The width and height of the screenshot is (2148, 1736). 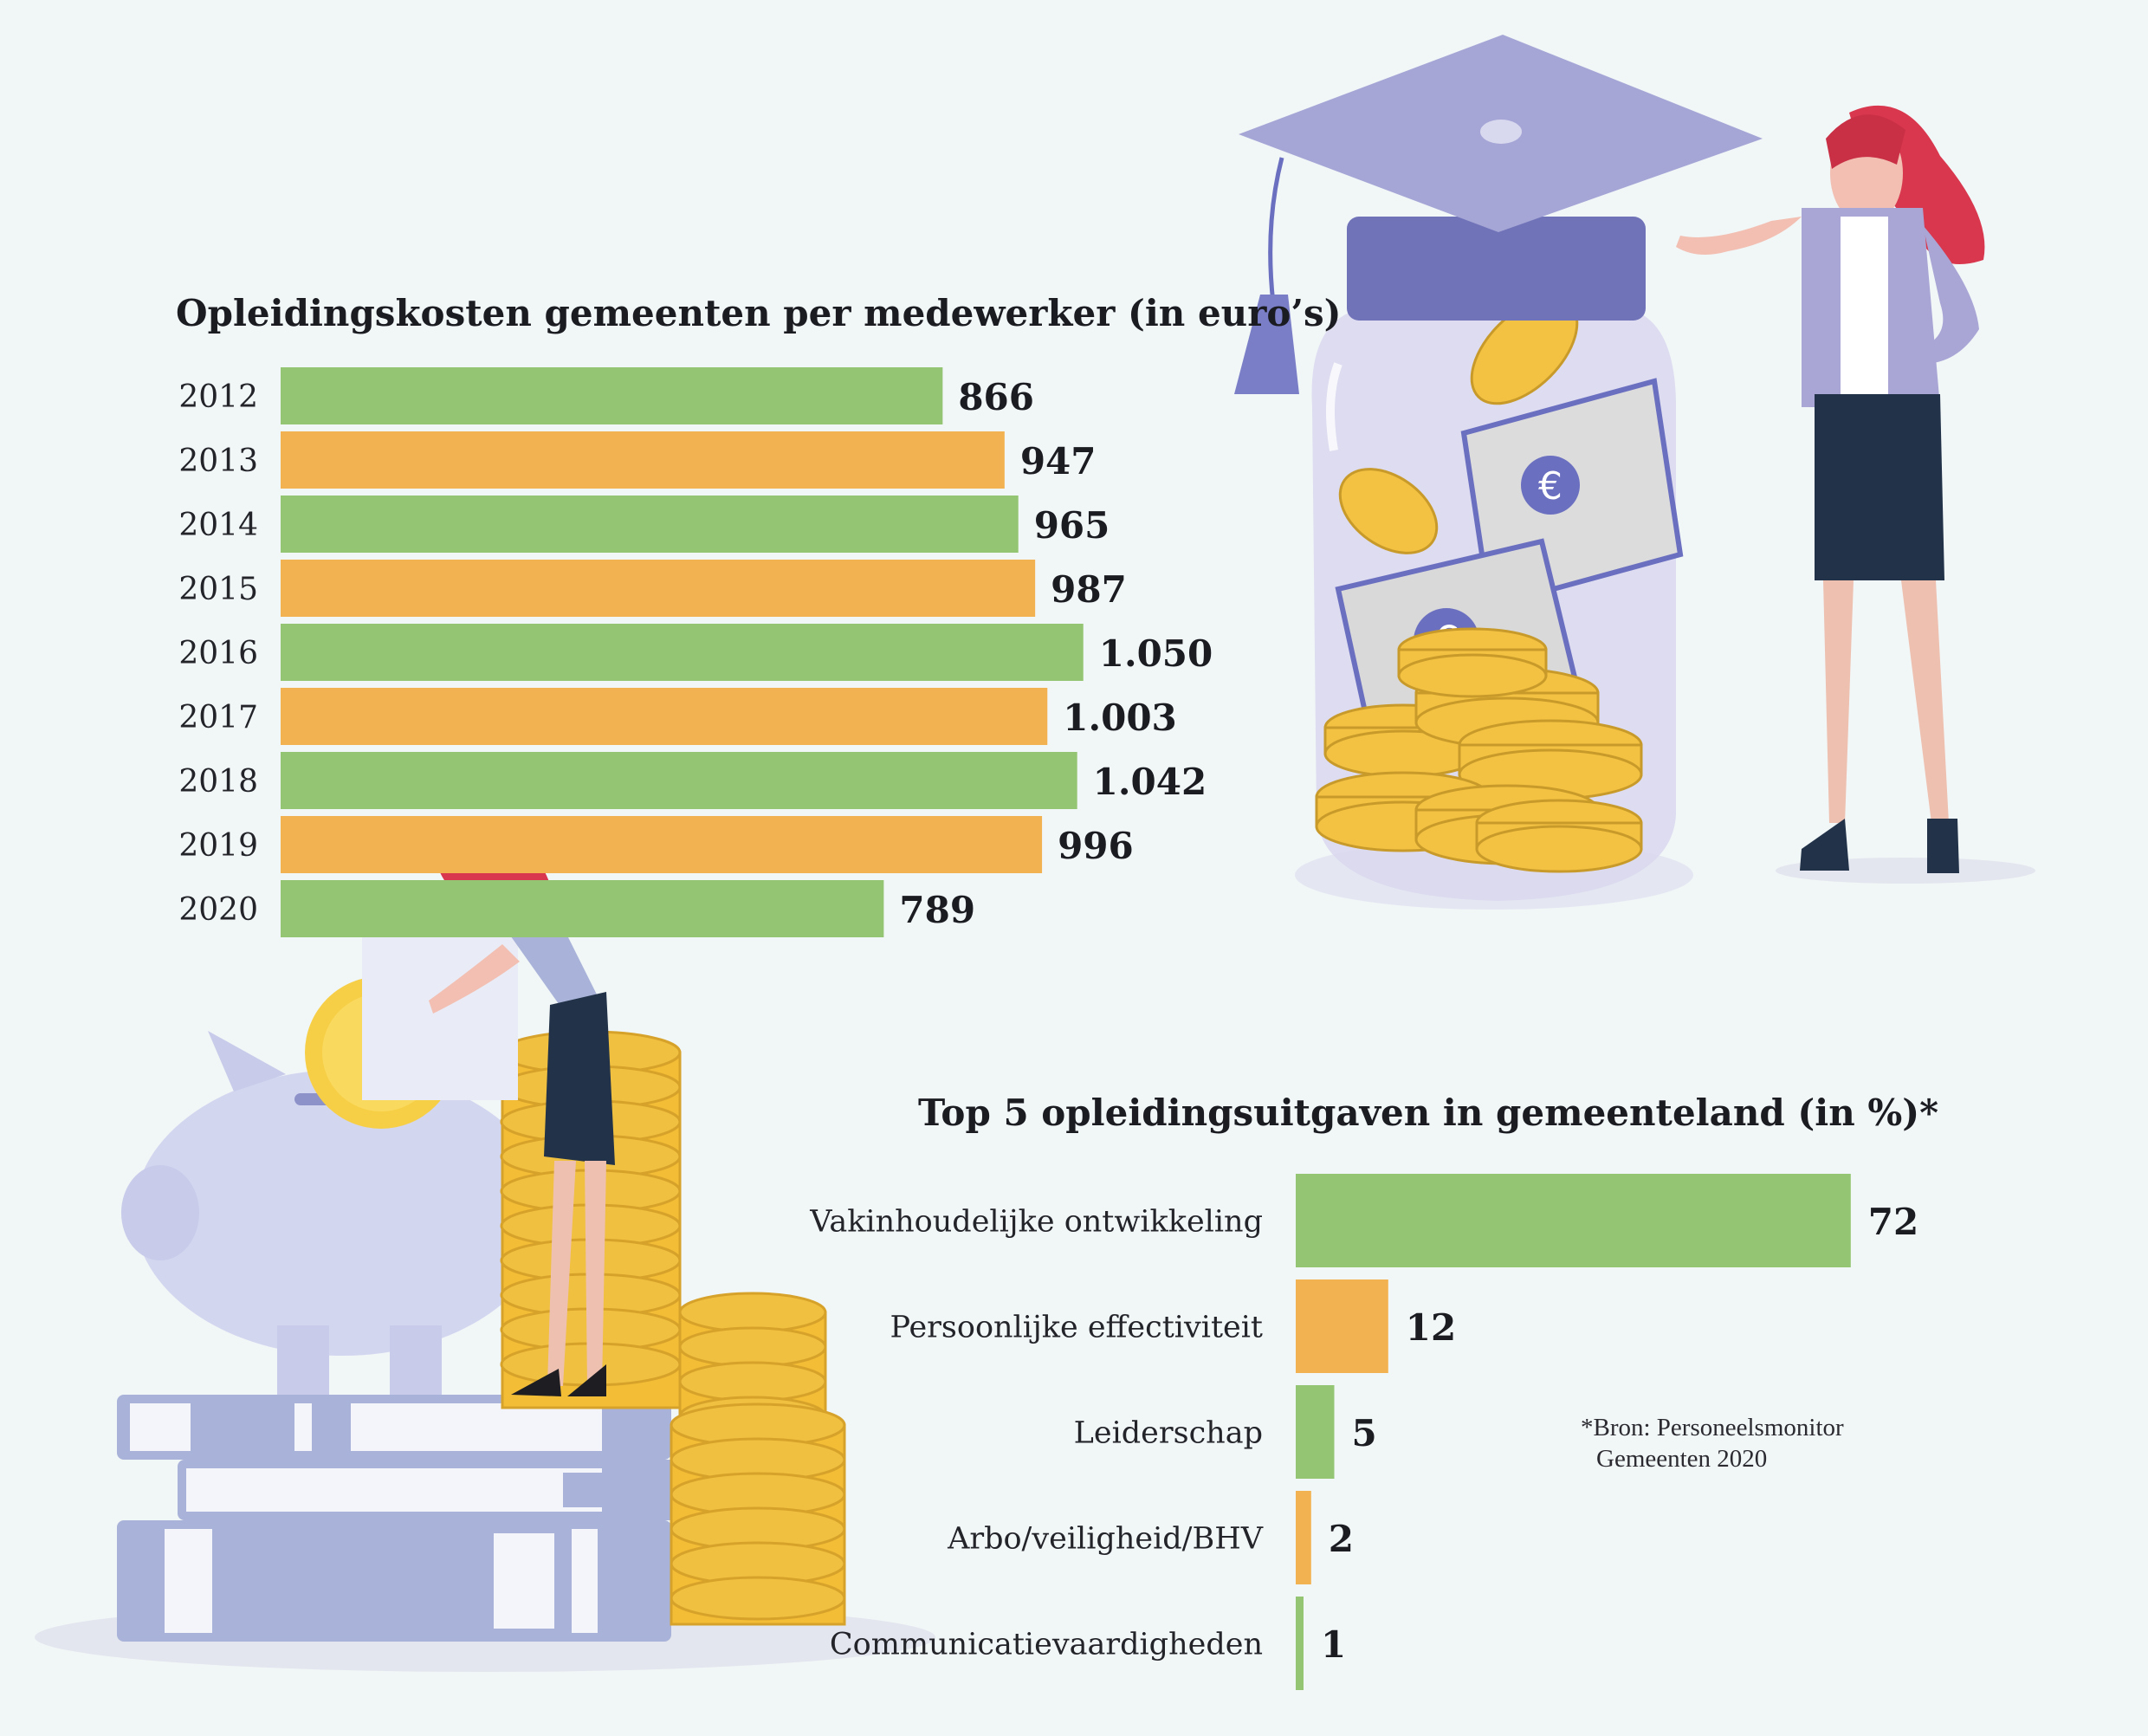 What do you see at coordinates (1105, 1539) in the screenshot?
I see `category-label: Arbo/veiligheid/BHV` at bounding box center [1105, 1539].